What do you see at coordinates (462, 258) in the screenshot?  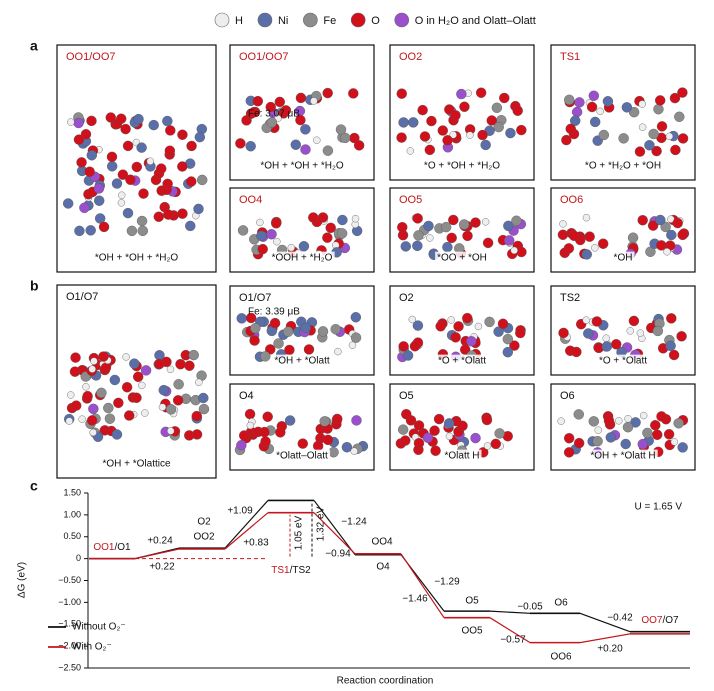 I see `panel-caption: *OO + *OH` at bounding box center [462, 258].